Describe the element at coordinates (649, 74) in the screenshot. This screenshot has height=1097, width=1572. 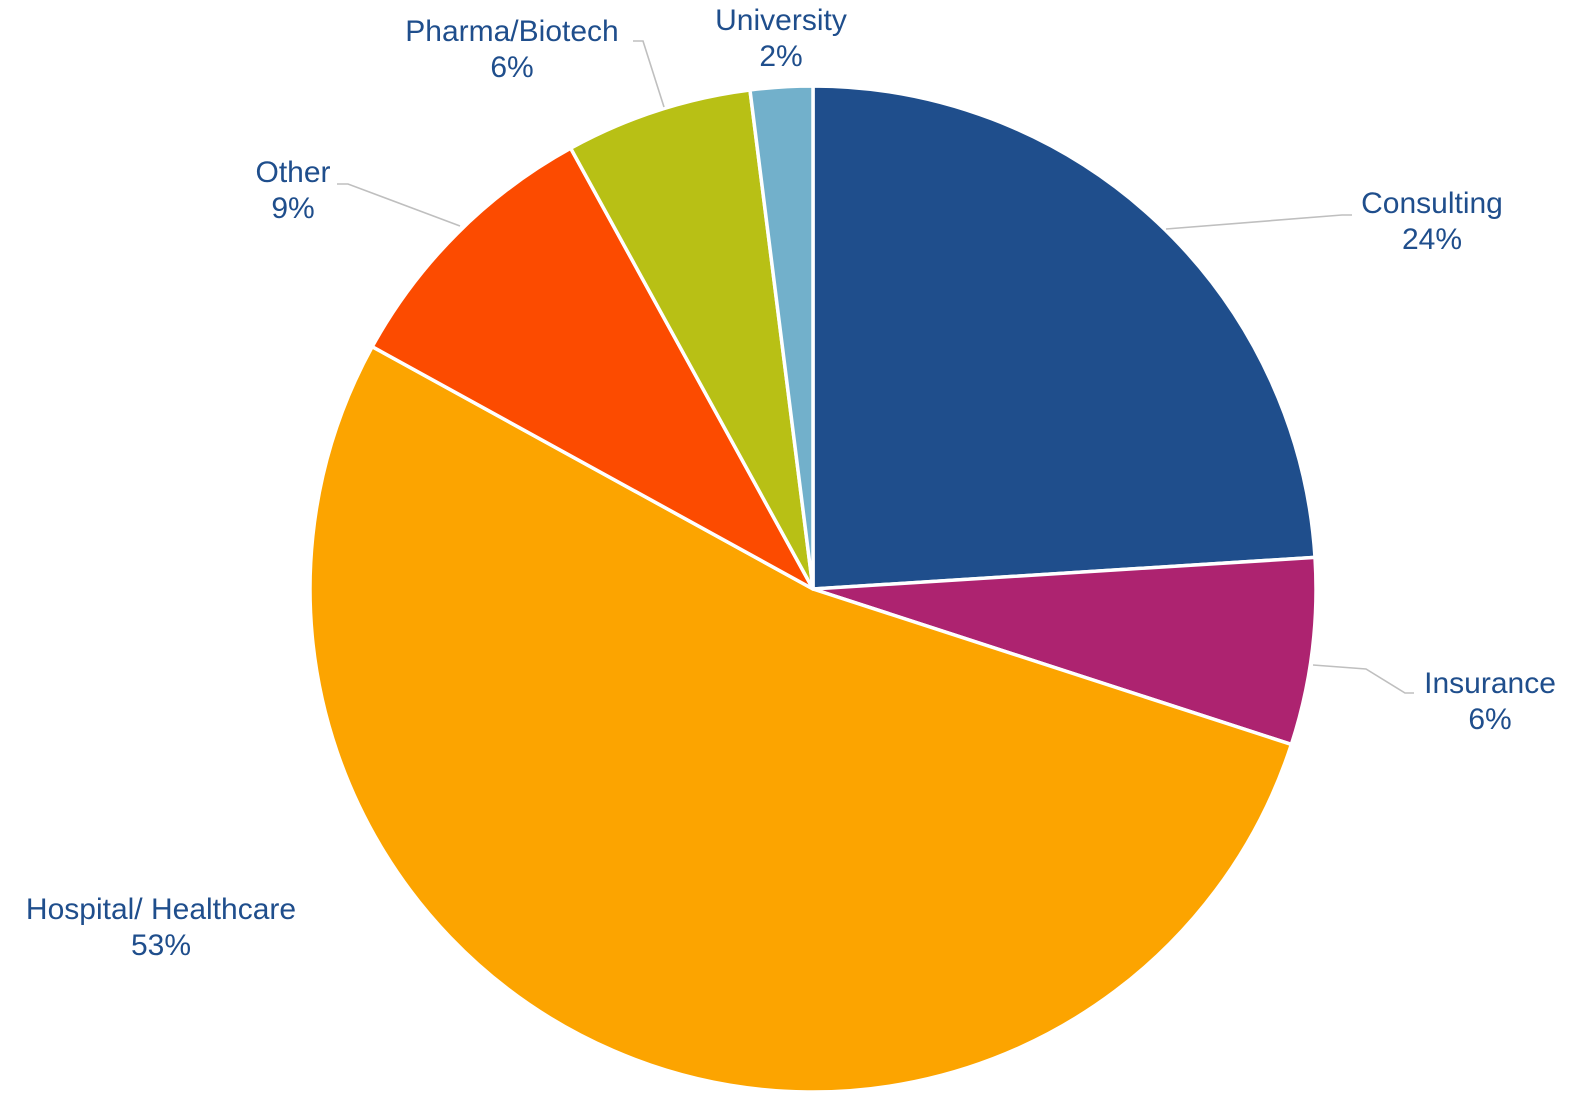
I see `leader-line-pharma-biotech` at that location.